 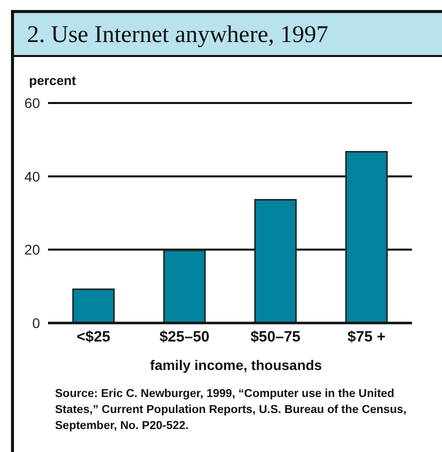 I want to click on source-note: Source: Eric C. Newburger, 1999, “Computer use in the United States,” Current Population Reports, U.S. Bureau of the Census, September, No. P20-522., so click(x=231, y=410).